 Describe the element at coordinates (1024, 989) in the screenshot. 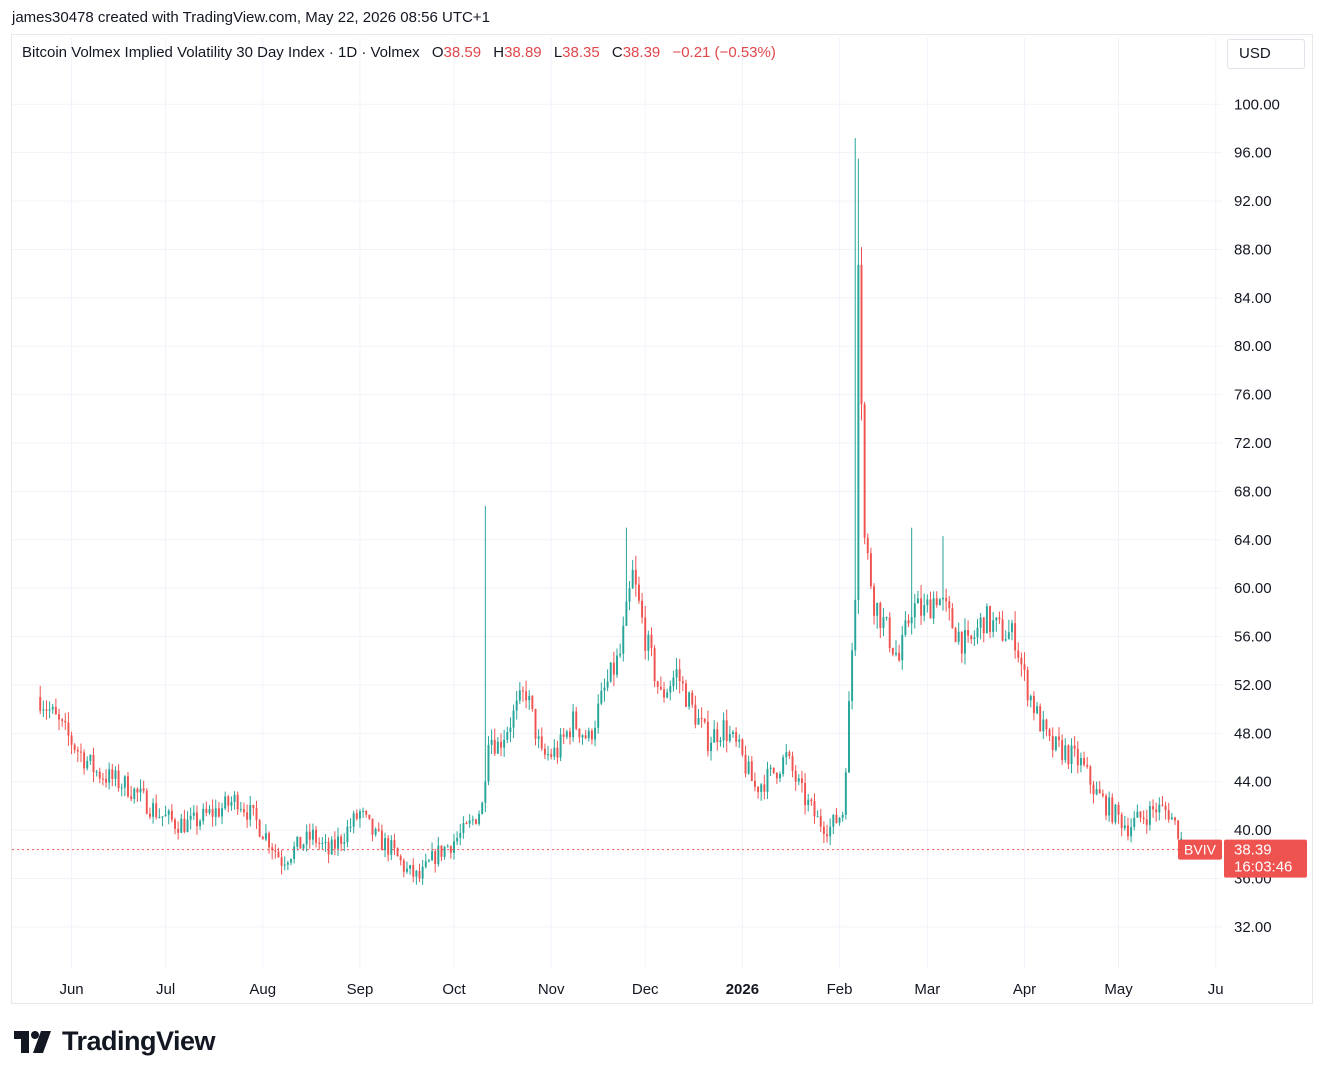

I see `x-tick-label: Apr` at that location.